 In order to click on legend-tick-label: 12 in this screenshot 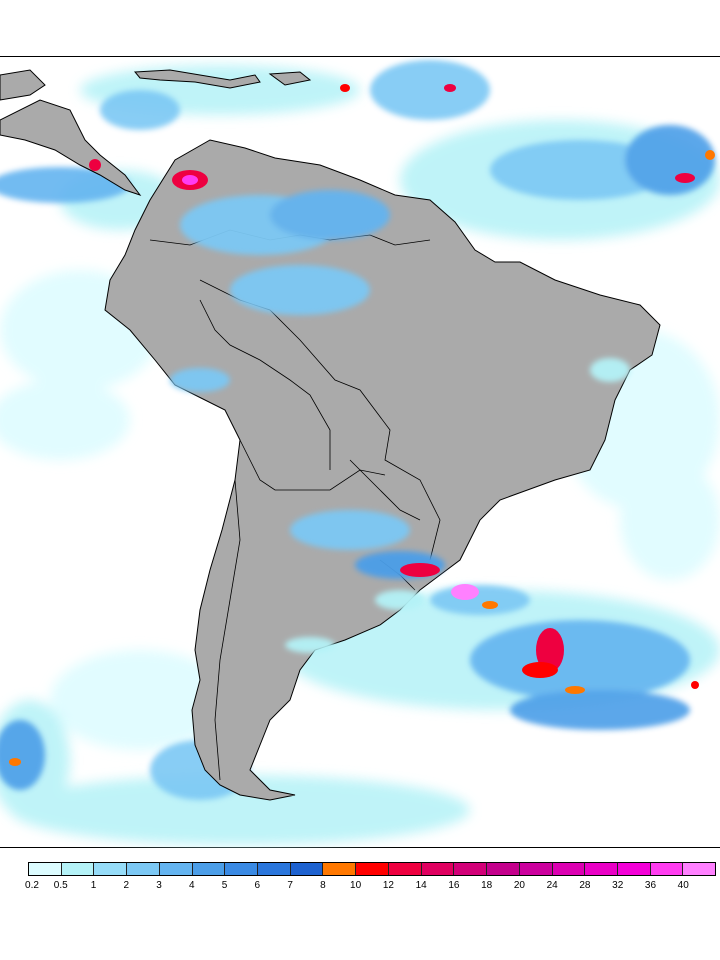, I will do `click(388, 885)`.